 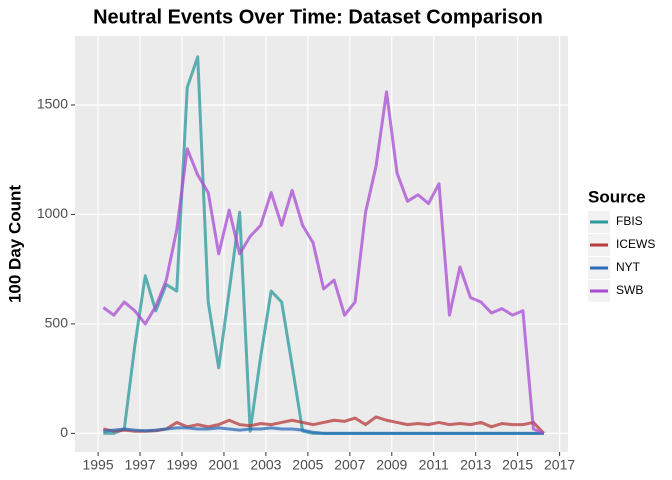 I want to click on y-axis-title: 100 Day Count, so click(x=14, y=244).